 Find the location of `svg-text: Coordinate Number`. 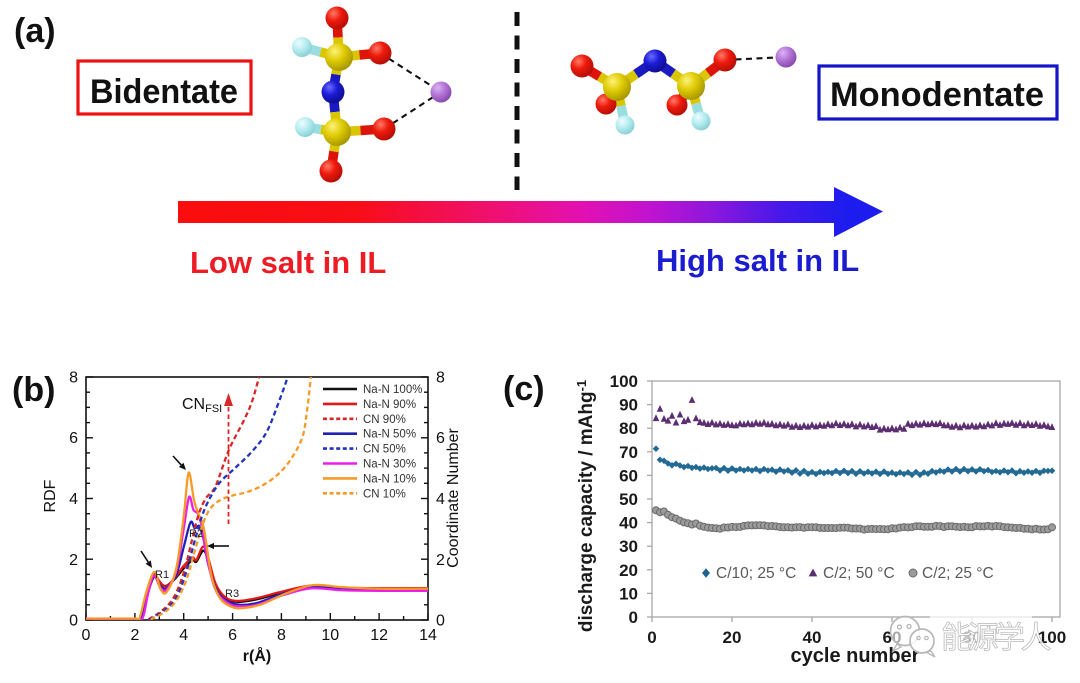

svg-text: Coordinate Number is located at coordinates (453, 498).